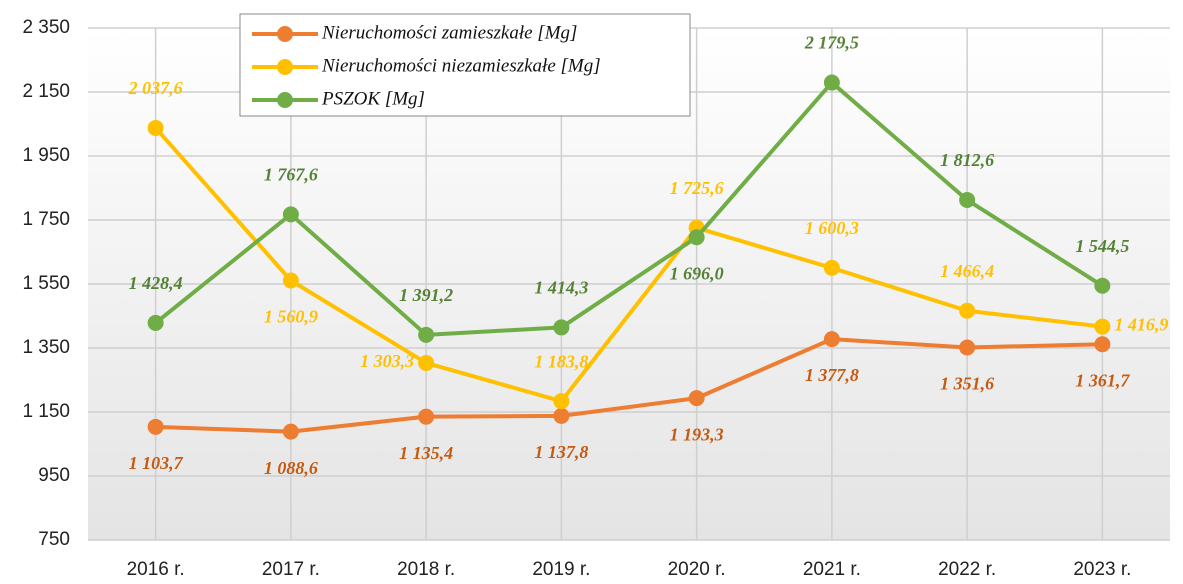  Describe the element at coordinates (461, 65) in the screenshot. I see `legend-label: Nieruchomości niezamieszkałe [Mg]` at that location.